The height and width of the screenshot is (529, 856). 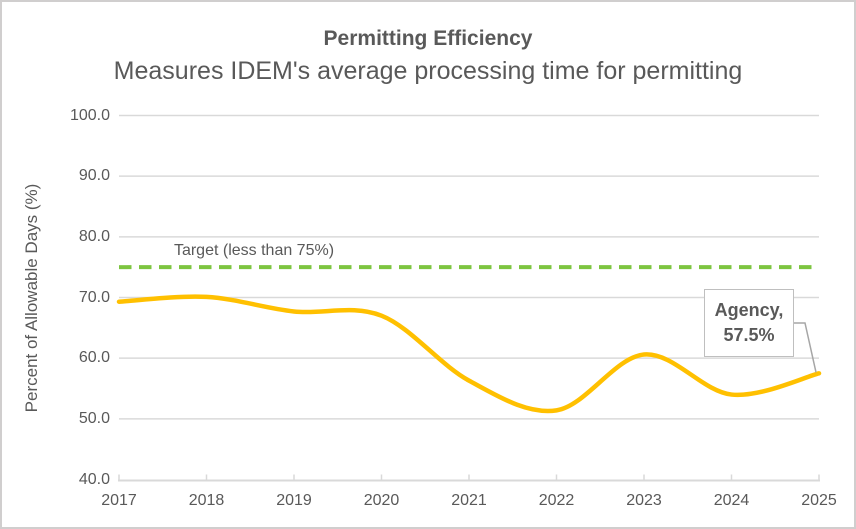 What do you see at coordinates (294, 500) in the screenshot?
I see `x-tick-label: 2019` at bounding box center [294, 500].